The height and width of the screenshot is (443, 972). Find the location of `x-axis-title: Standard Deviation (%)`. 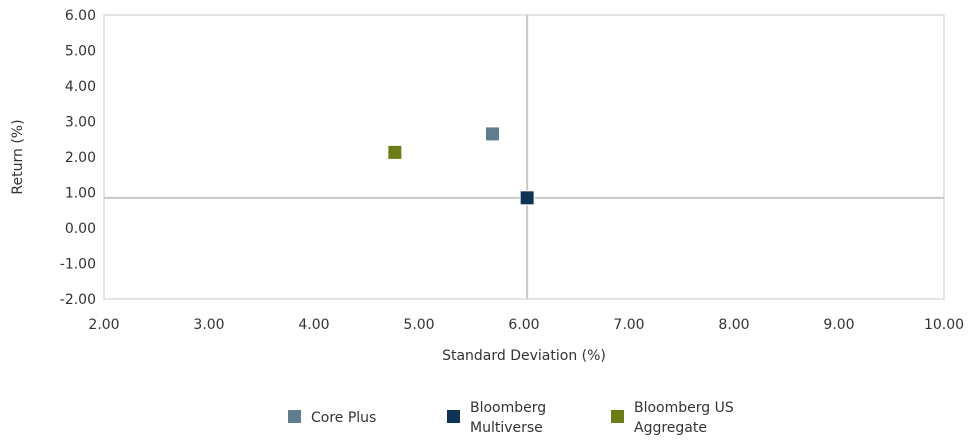

x-axis-title: Standard Deviation (%) is located at coordinates (524, 356).